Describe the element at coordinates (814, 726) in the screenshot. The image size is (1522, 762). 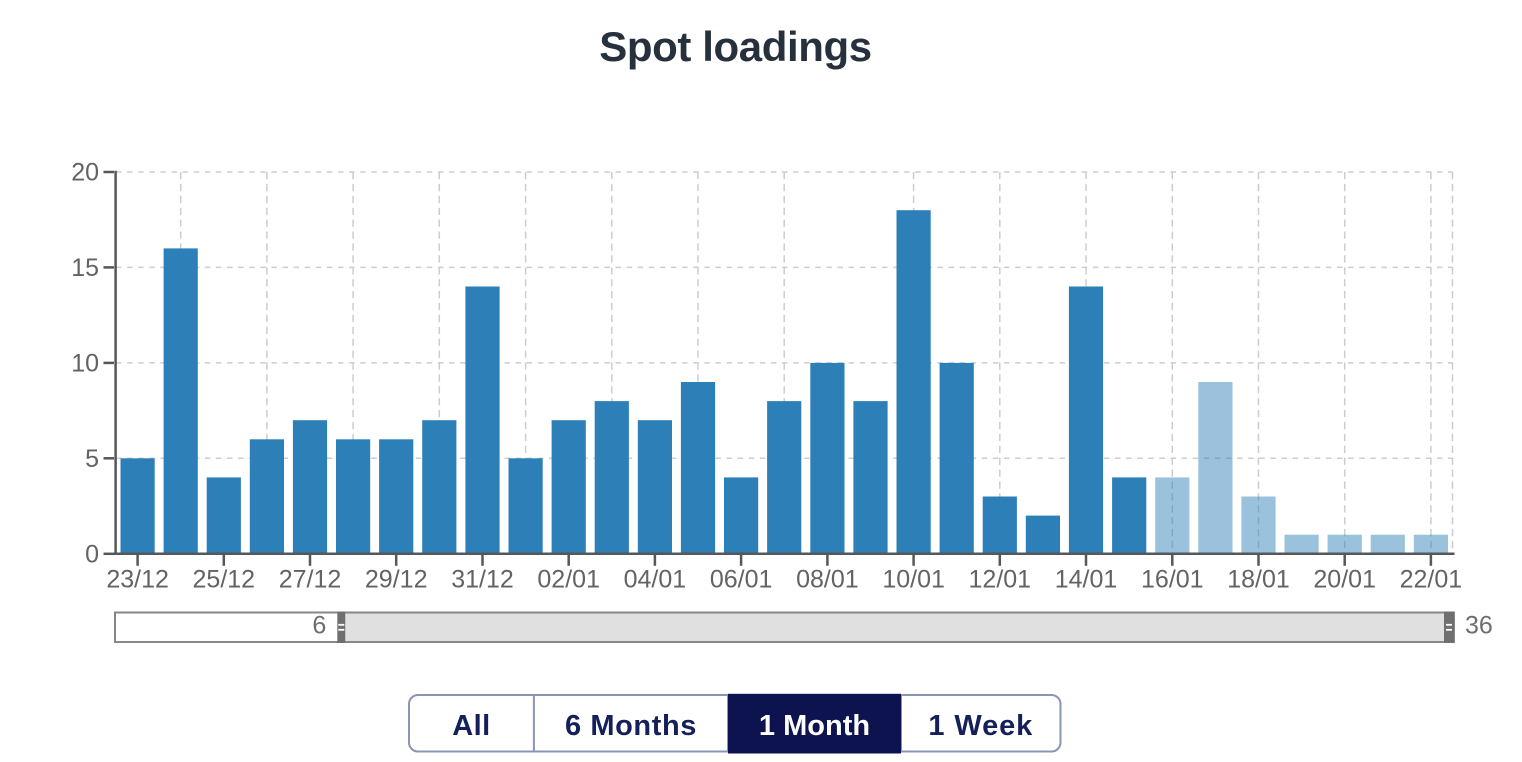
I see `svg-text: 1 Month` at that location.